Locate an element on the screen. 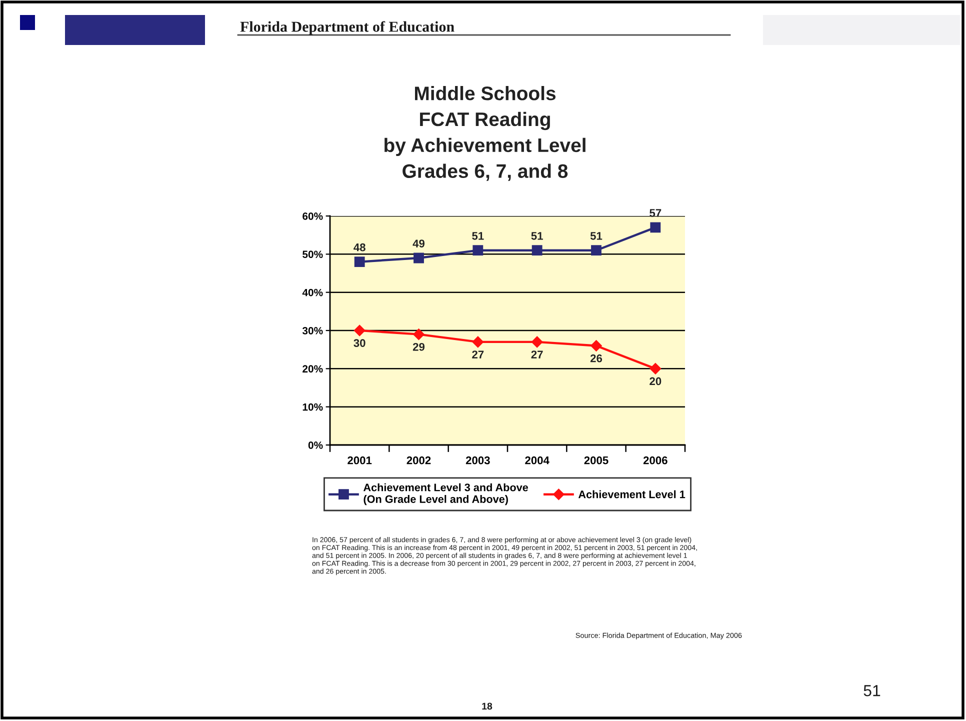 This screenshot has height=721, width=966. data-label: 49 is located at coordinates (418, 244).